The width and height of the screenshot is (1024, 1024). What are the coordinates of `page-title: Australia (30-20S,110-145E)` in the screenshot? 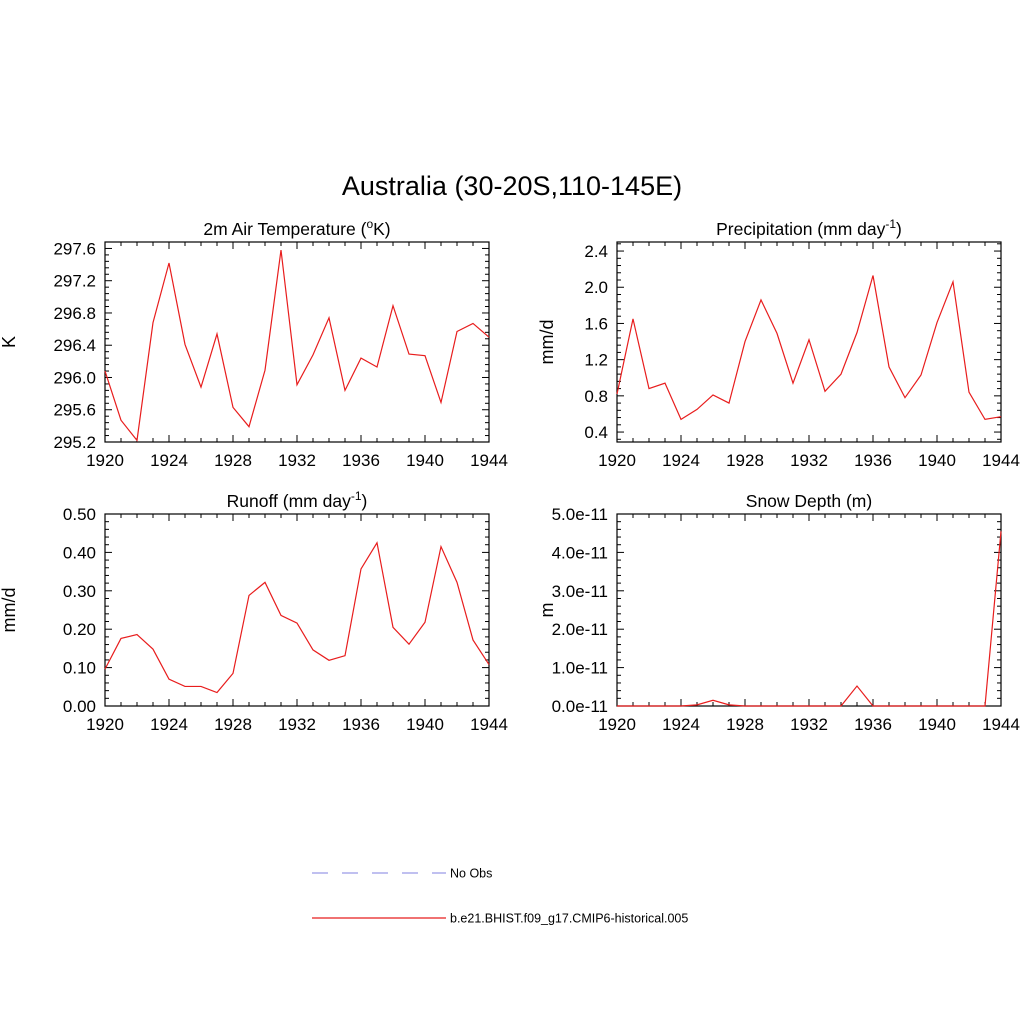 It's located at (512, 186).